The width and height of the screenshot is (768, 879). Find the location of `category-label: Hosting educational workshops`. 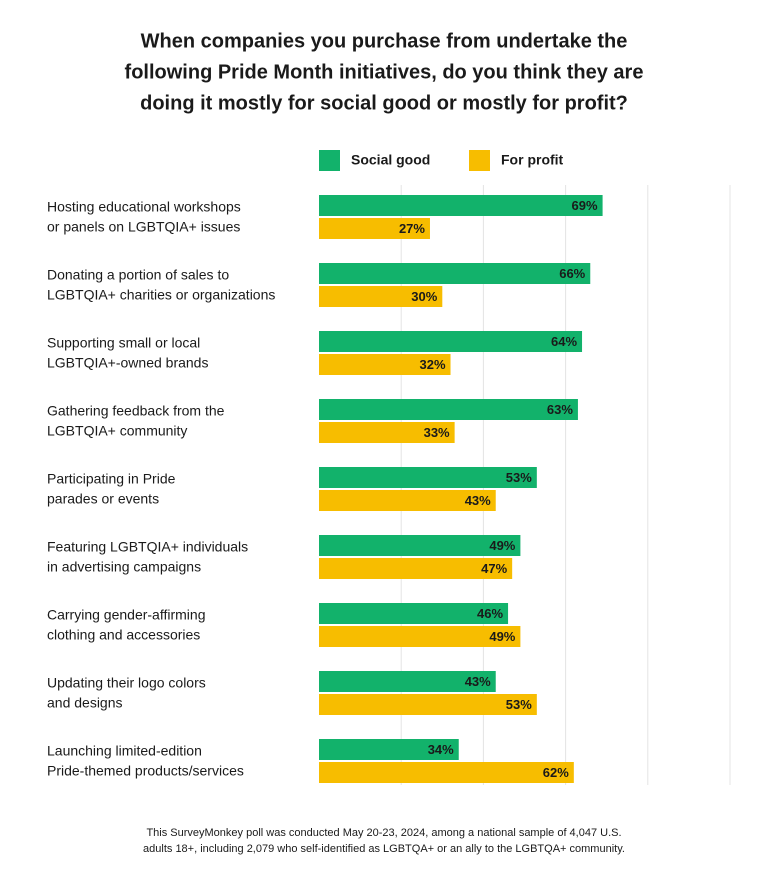

category-label: Hosting educational workshops is located at coordinates (144, 207).